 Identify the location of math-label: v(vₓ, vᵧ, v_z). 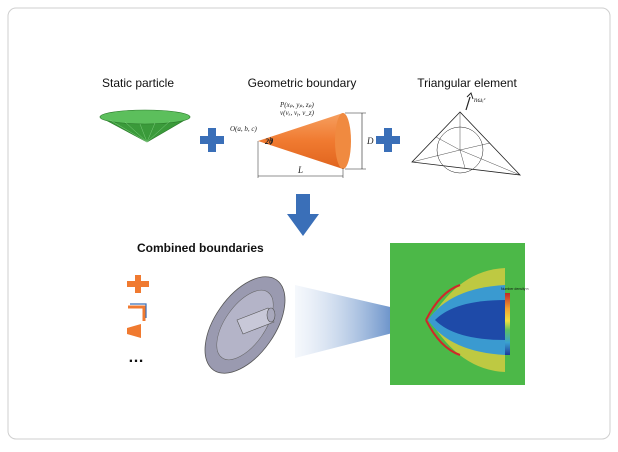
(297, 113).